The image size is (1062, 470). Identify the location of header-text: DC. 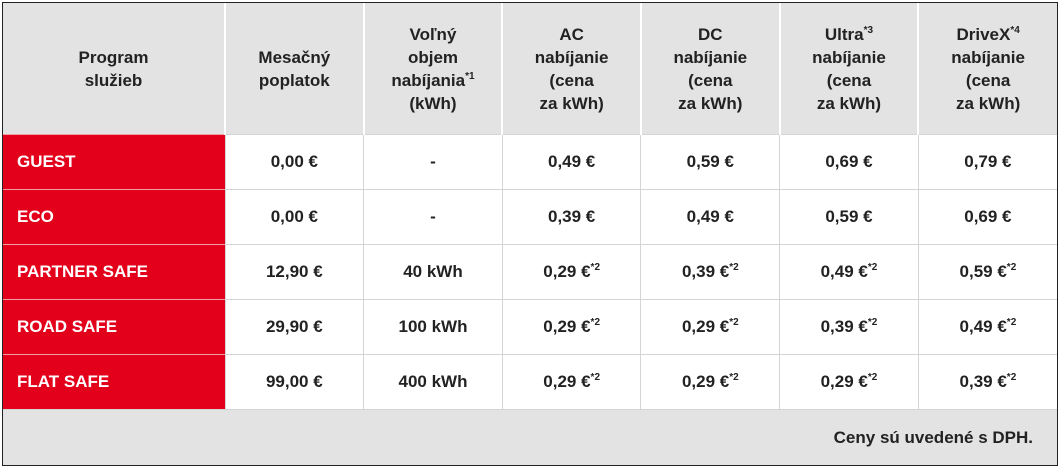
(710, 34).